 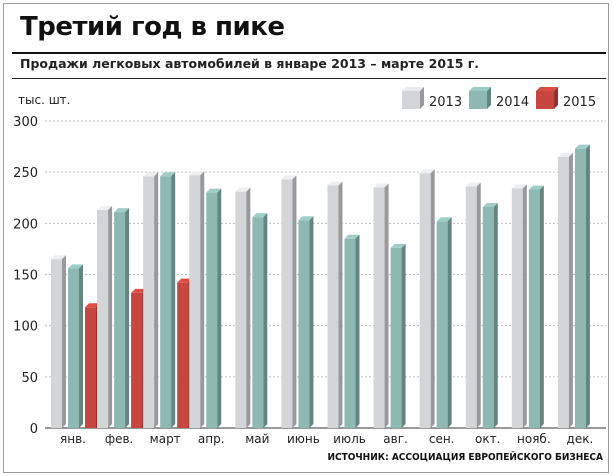 I want to click on x-tick-label: окт., so click(x=487, y=439).